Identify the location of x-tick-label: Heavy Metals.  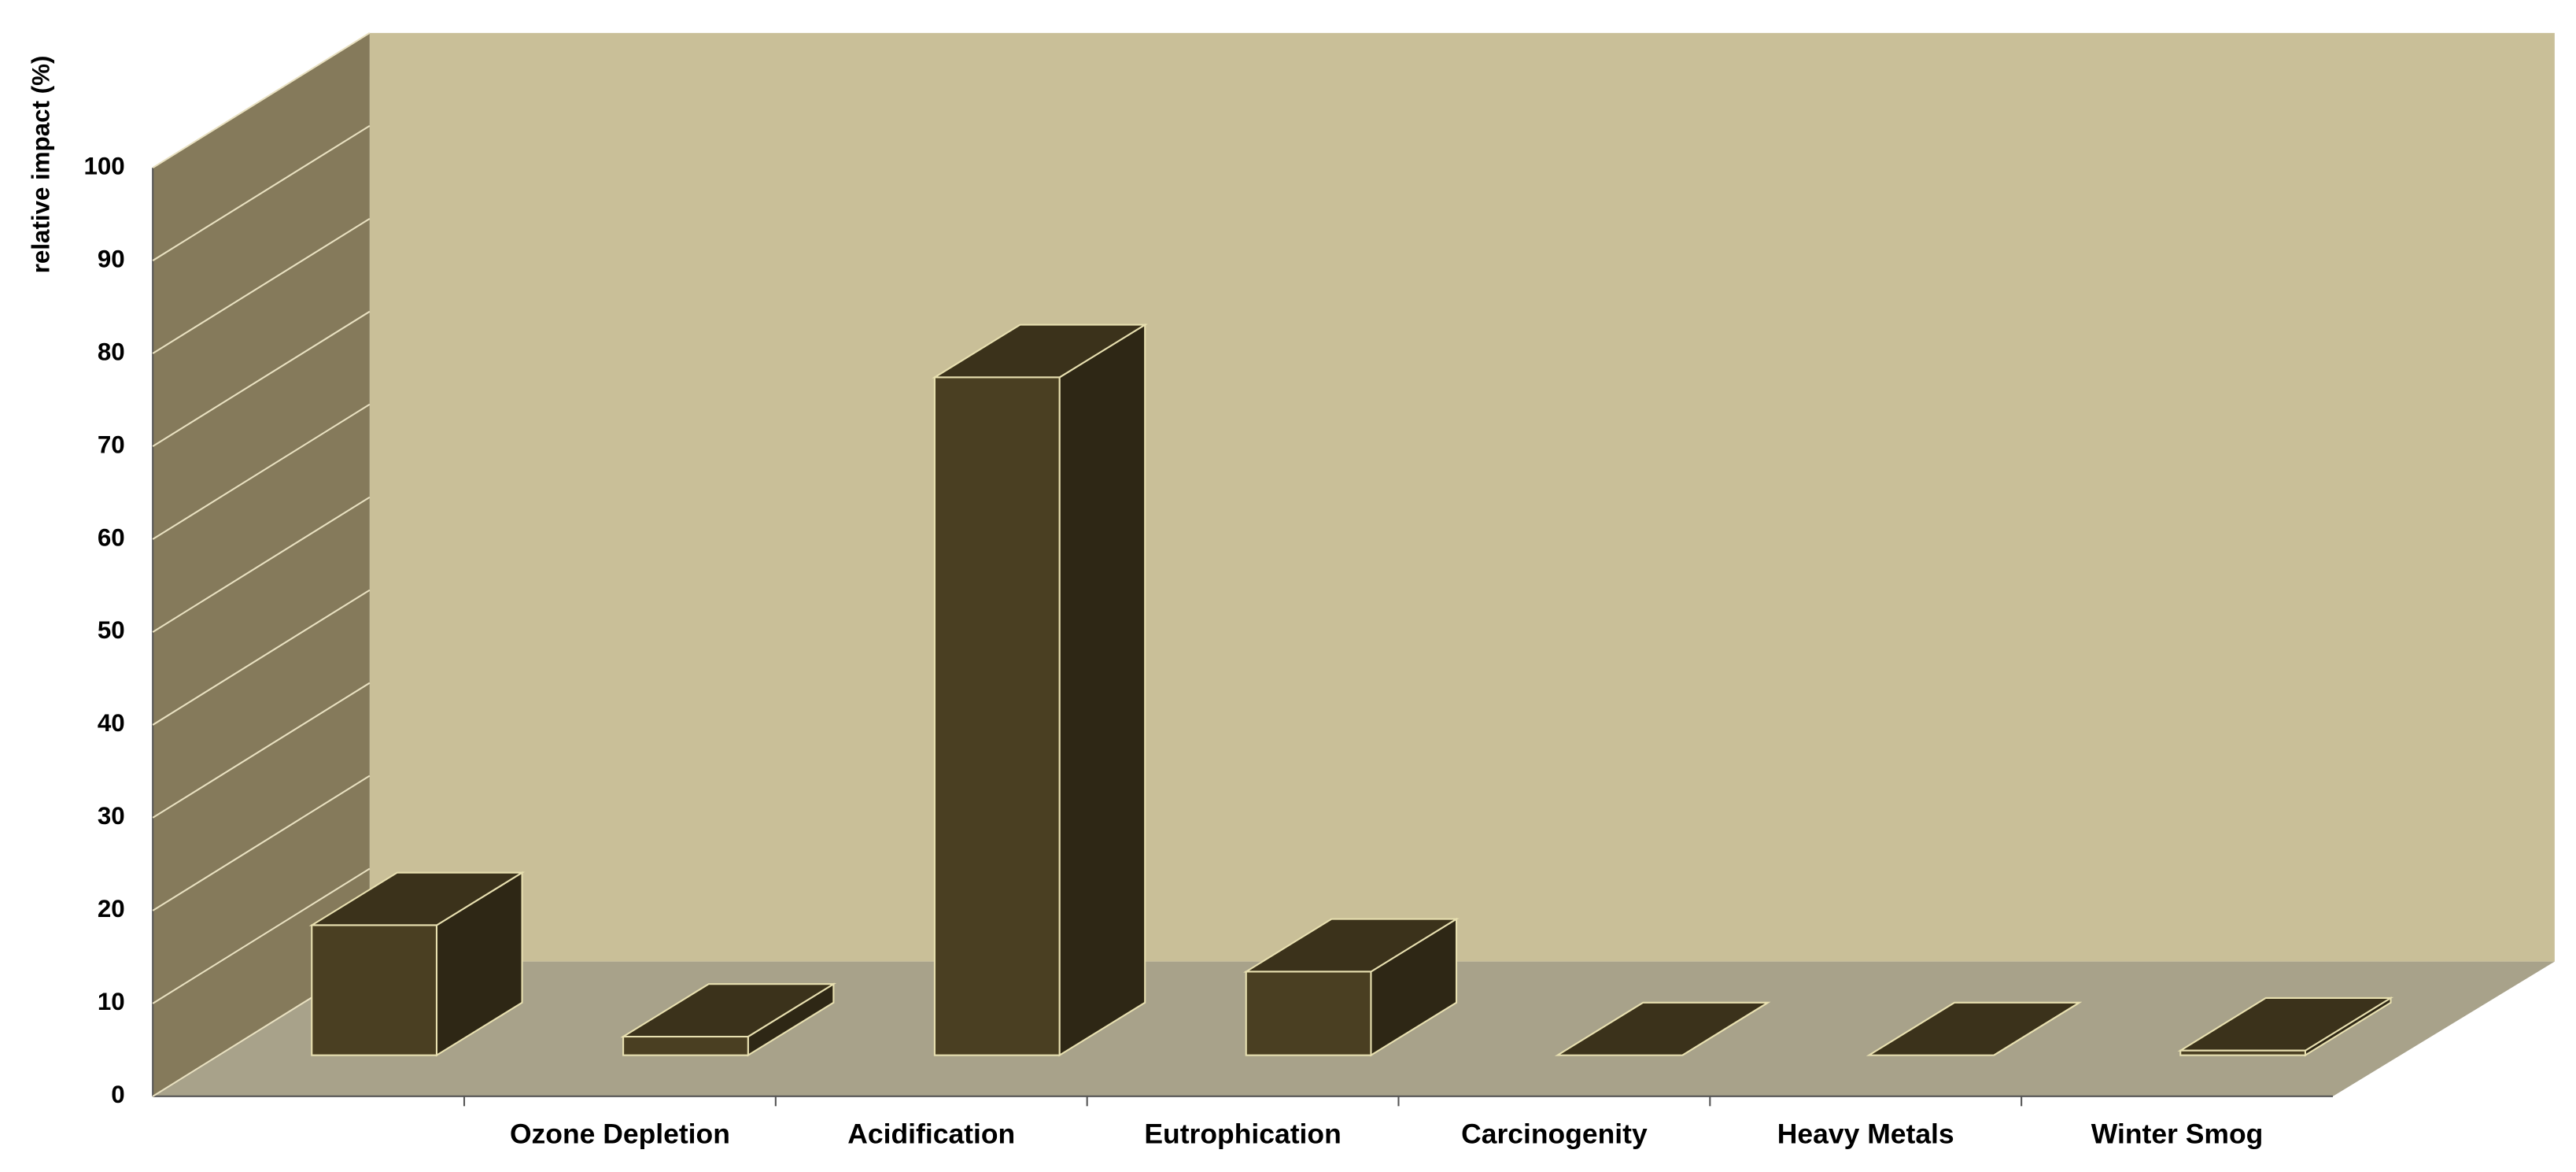
(1866, 1133).